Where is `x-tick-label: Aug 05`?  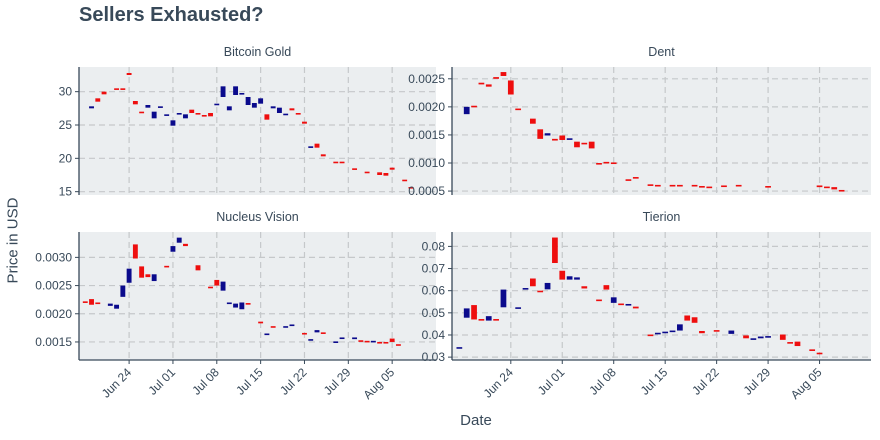
x-tick-label: Aug 05 is located at coordinates (378, 383).